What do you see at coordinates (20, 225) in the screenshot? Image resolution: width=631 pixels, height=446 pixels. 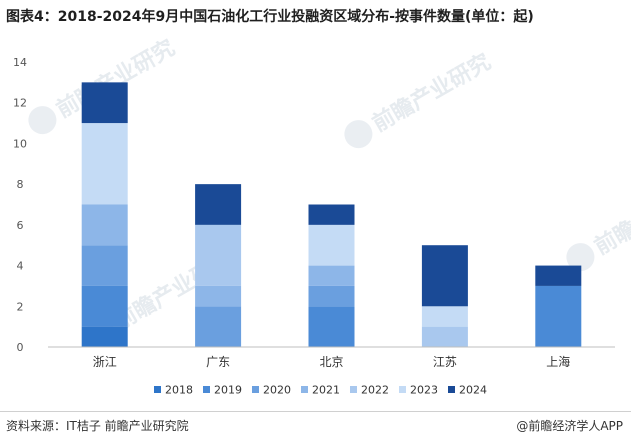 I see `y-tick-label: 6` at bounding box center [20, 225].